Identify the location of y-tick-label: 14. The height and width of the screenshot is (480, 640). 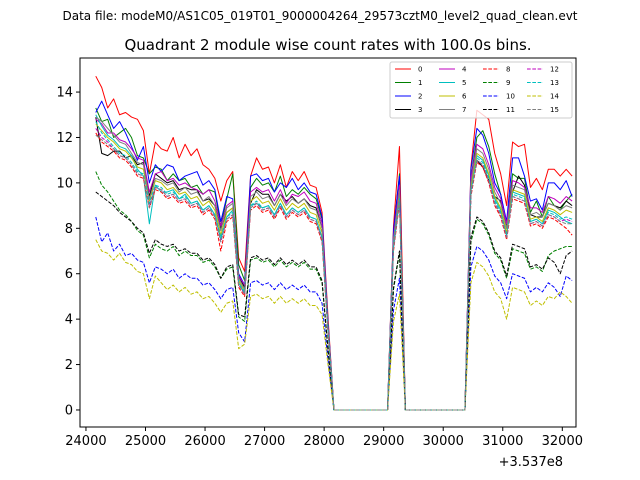
(64, 93).